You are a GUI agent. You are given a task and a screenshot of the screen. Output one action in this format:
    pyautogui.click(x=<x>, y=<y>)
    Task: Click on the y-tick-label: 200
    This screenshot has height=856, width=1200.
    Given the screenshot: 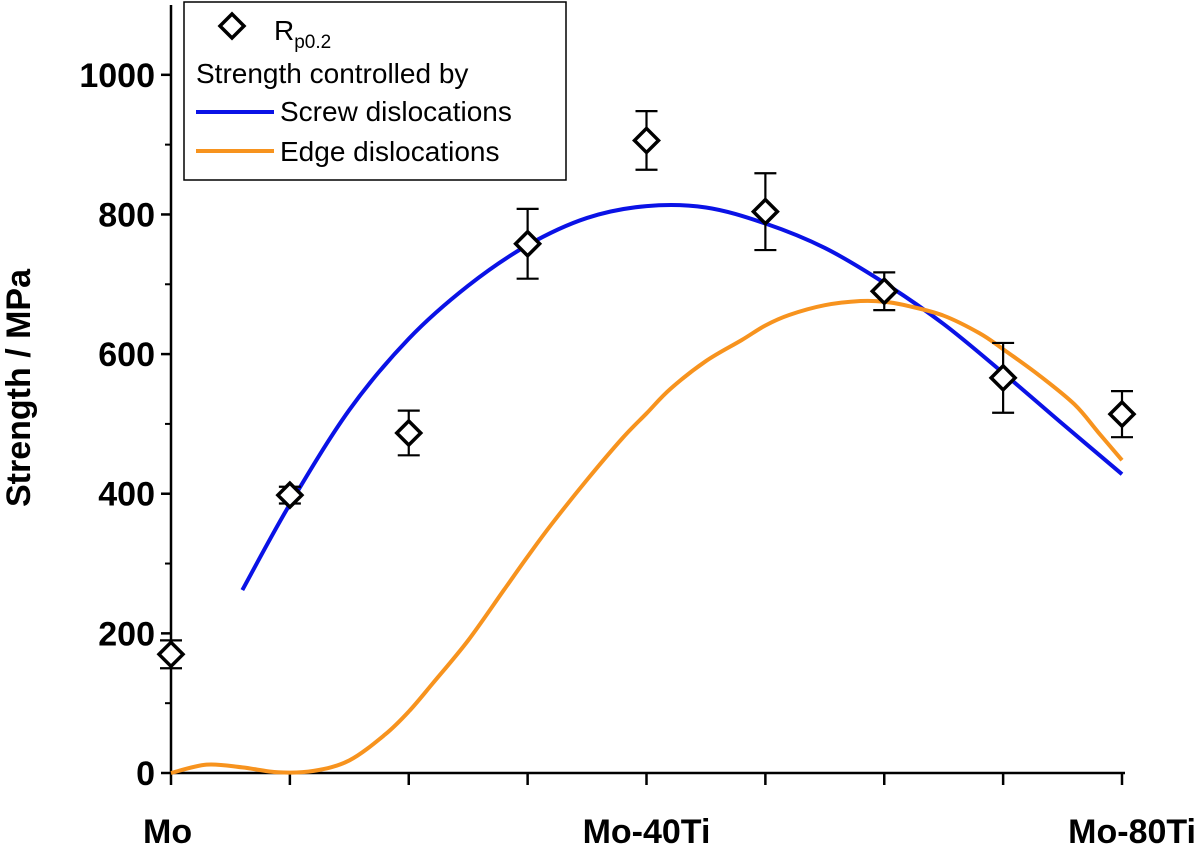 What is the action you would take?
    pyautogui.click(x=126, y=634)
    